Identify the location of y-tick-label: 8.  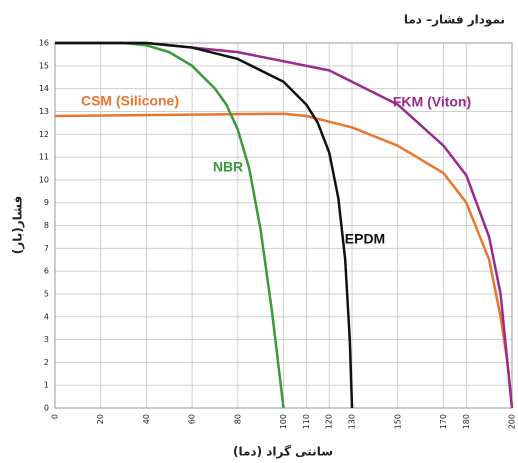
(46, 225).